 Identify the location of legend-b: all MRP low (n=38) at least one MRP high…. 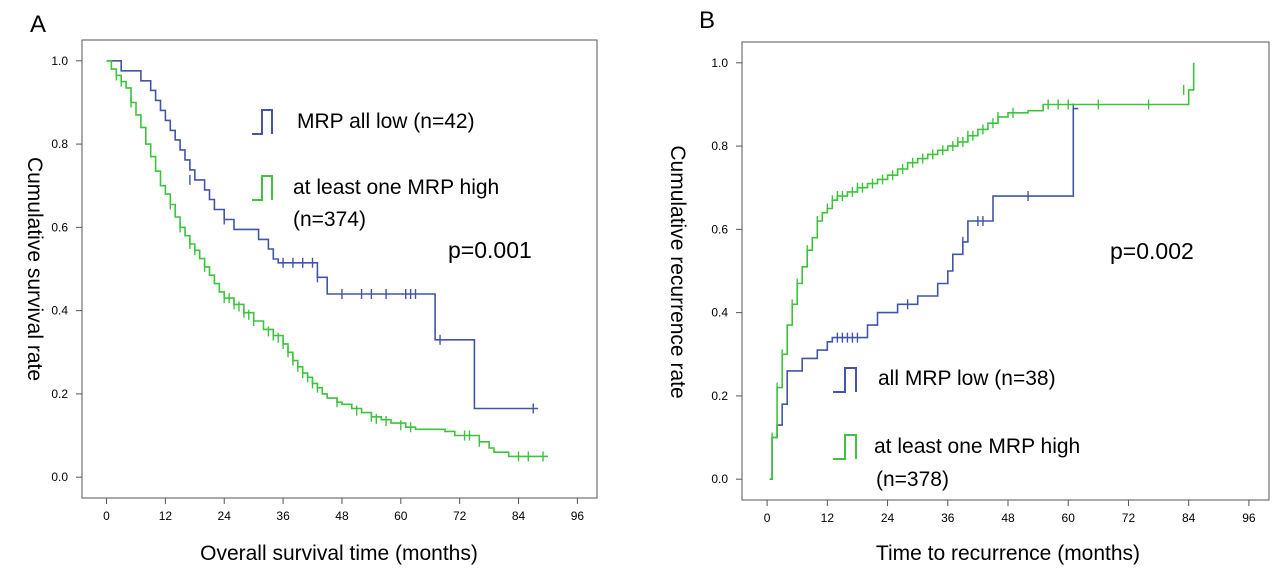
(956, 429).